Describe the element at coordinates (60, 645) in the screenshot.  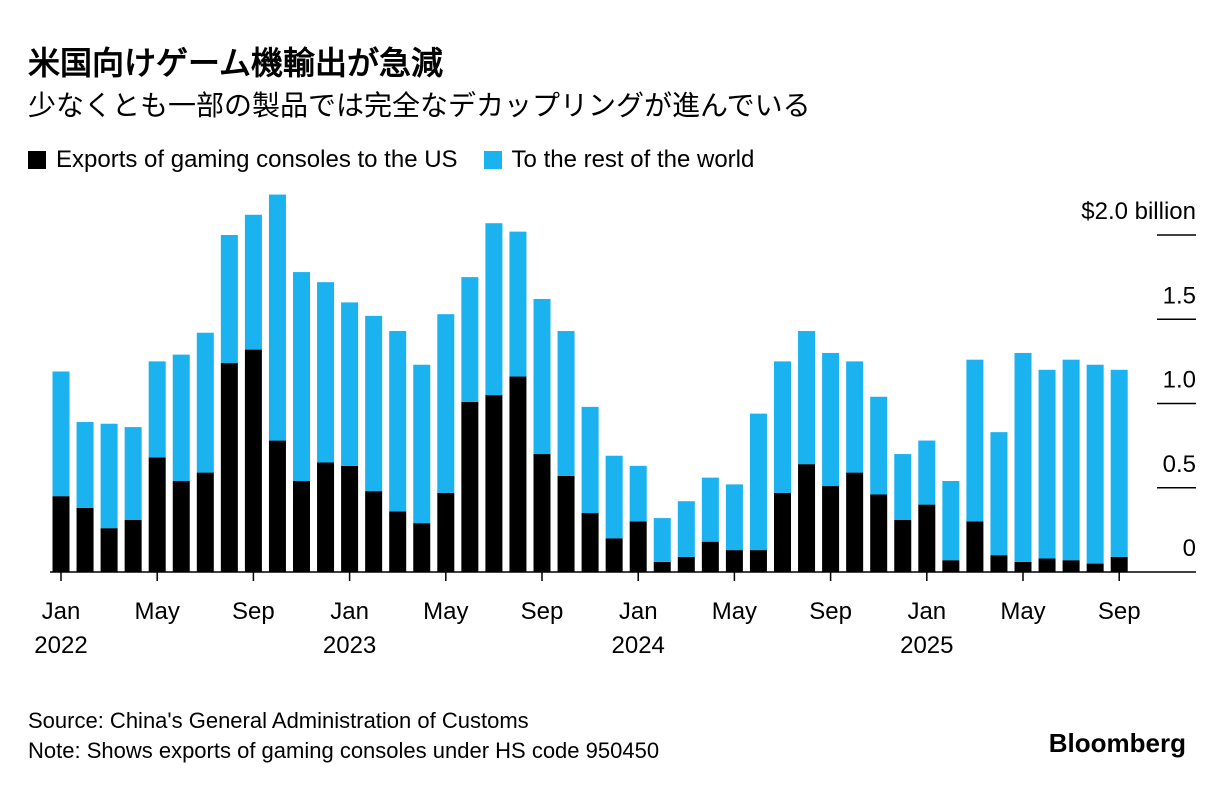
I see `x-tick-year: 2022` at that location.